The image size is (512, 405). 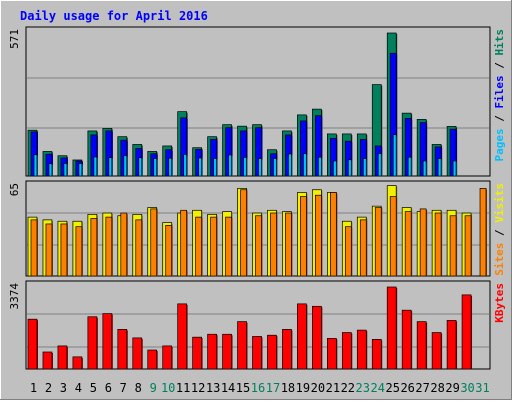 What do you see at coordinates (452, 388) in the screenshot?
I see `x-tick-label-29: 29` at bounding box center [452, 388].